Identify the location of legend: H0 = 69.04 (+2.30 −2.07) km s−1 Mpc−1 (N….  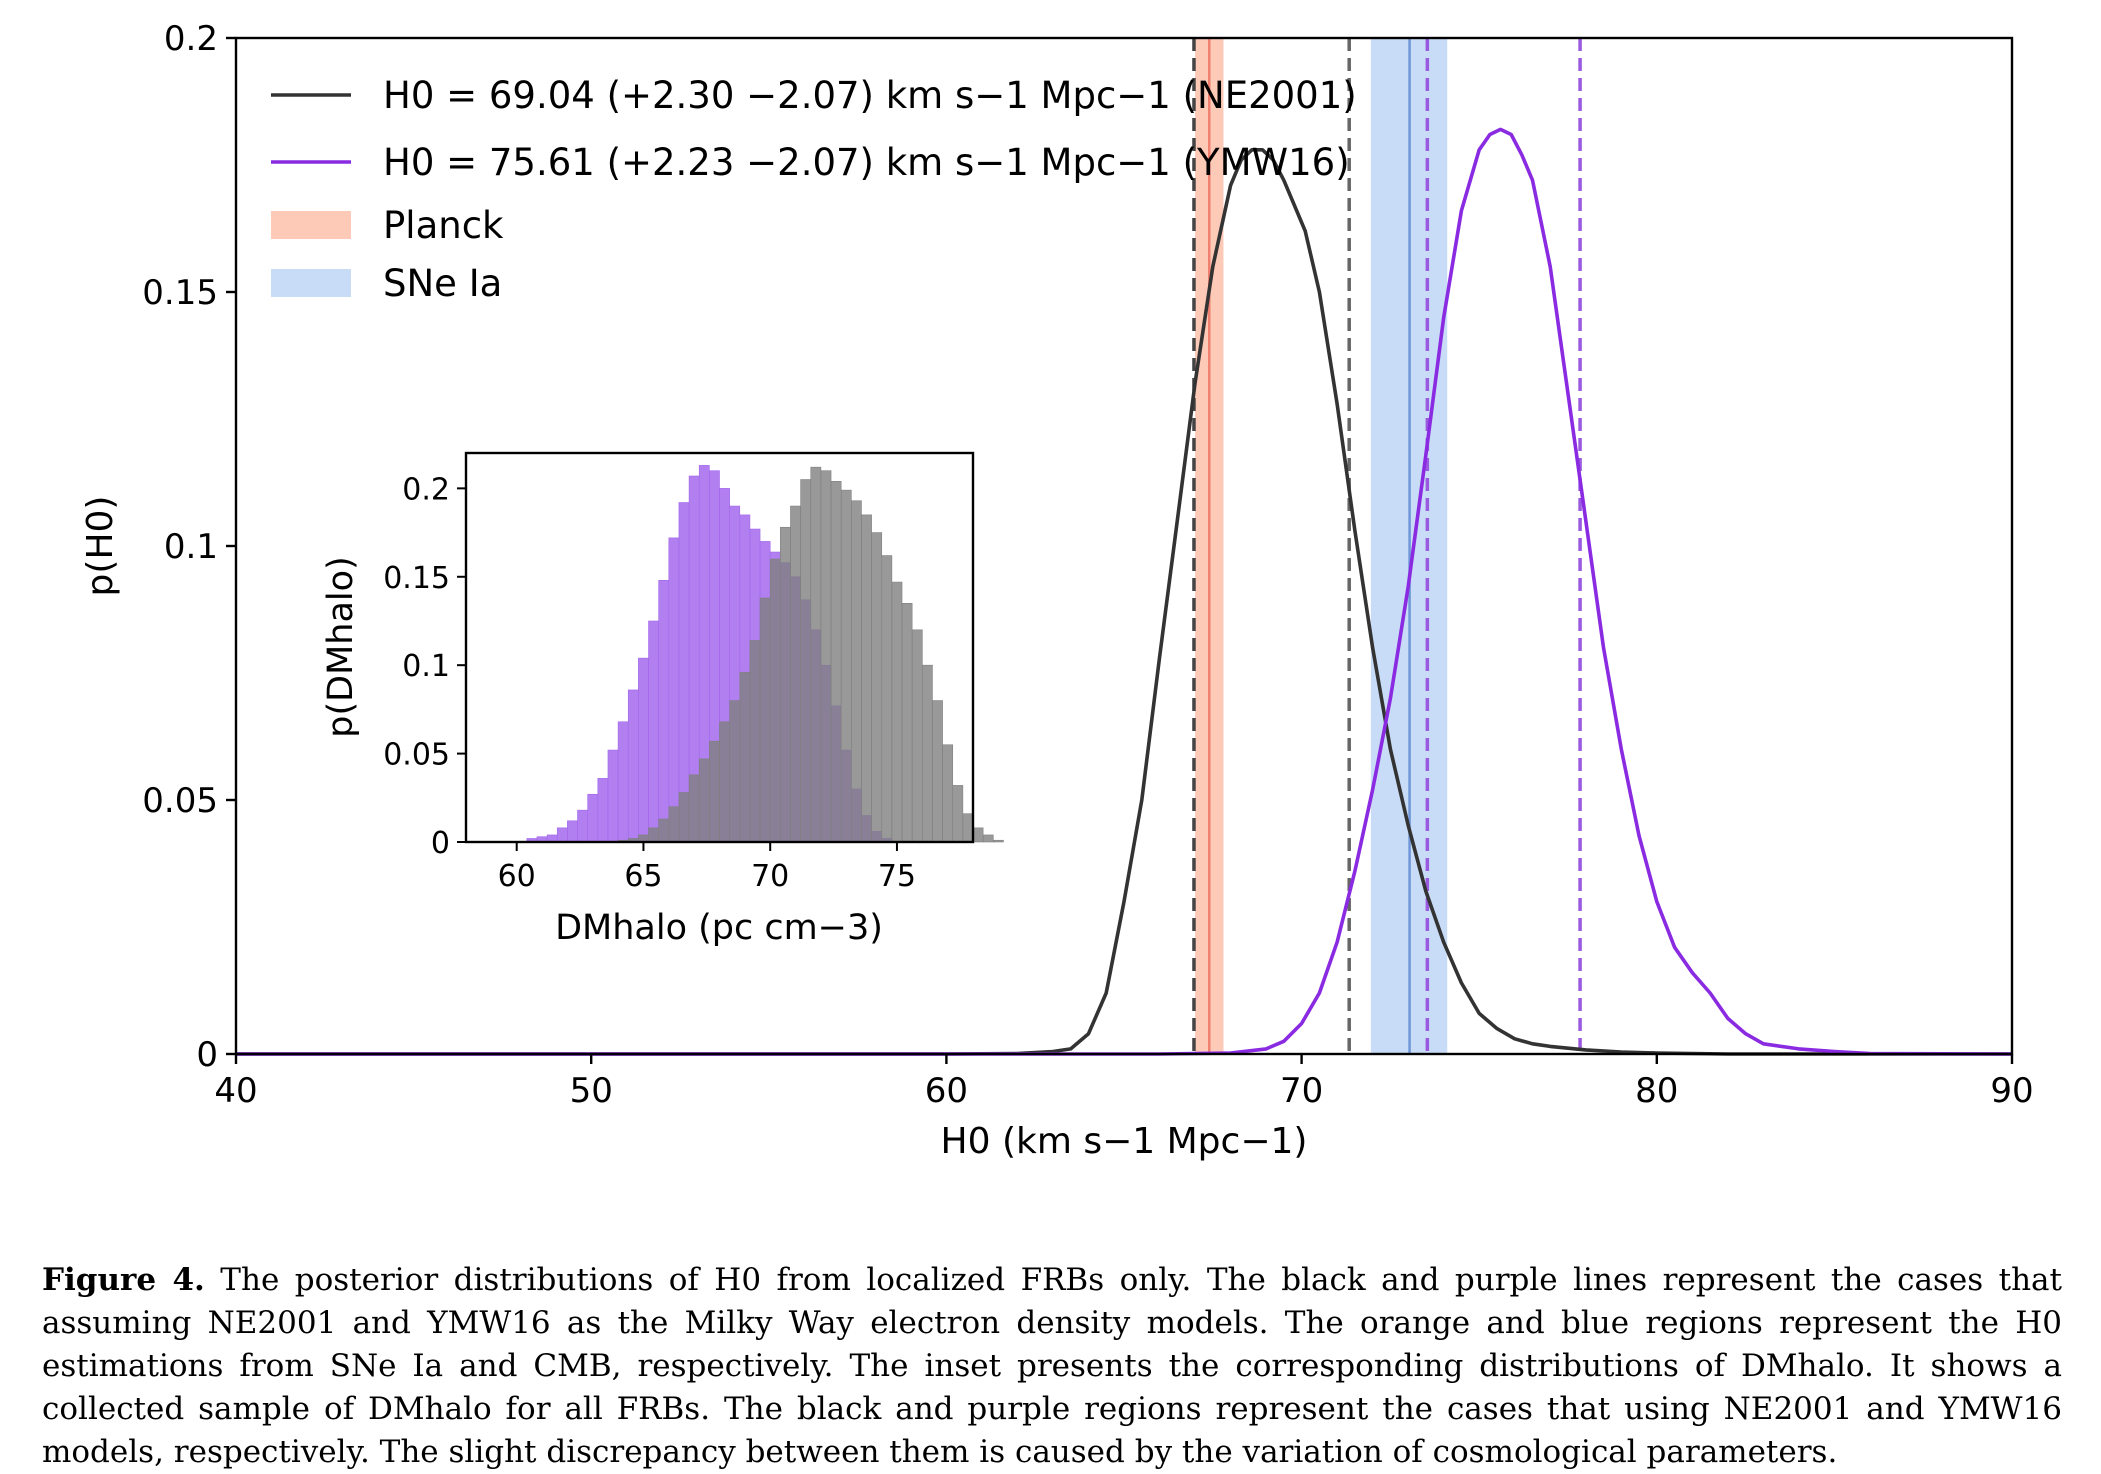
(814, 189).